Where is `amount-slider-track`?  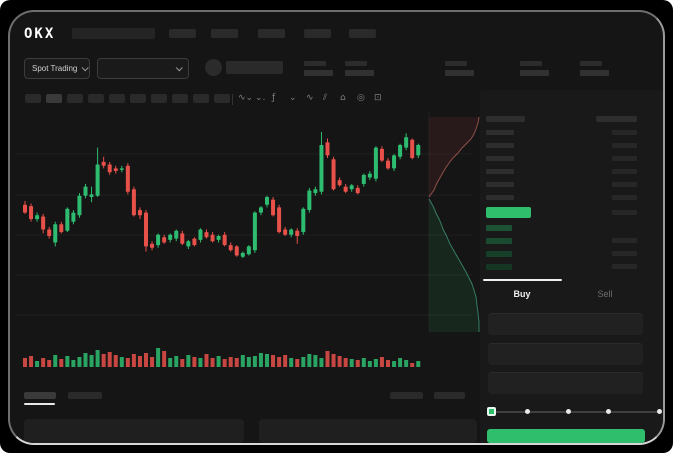 amount-slider-track is located at coordinates (575, 412).